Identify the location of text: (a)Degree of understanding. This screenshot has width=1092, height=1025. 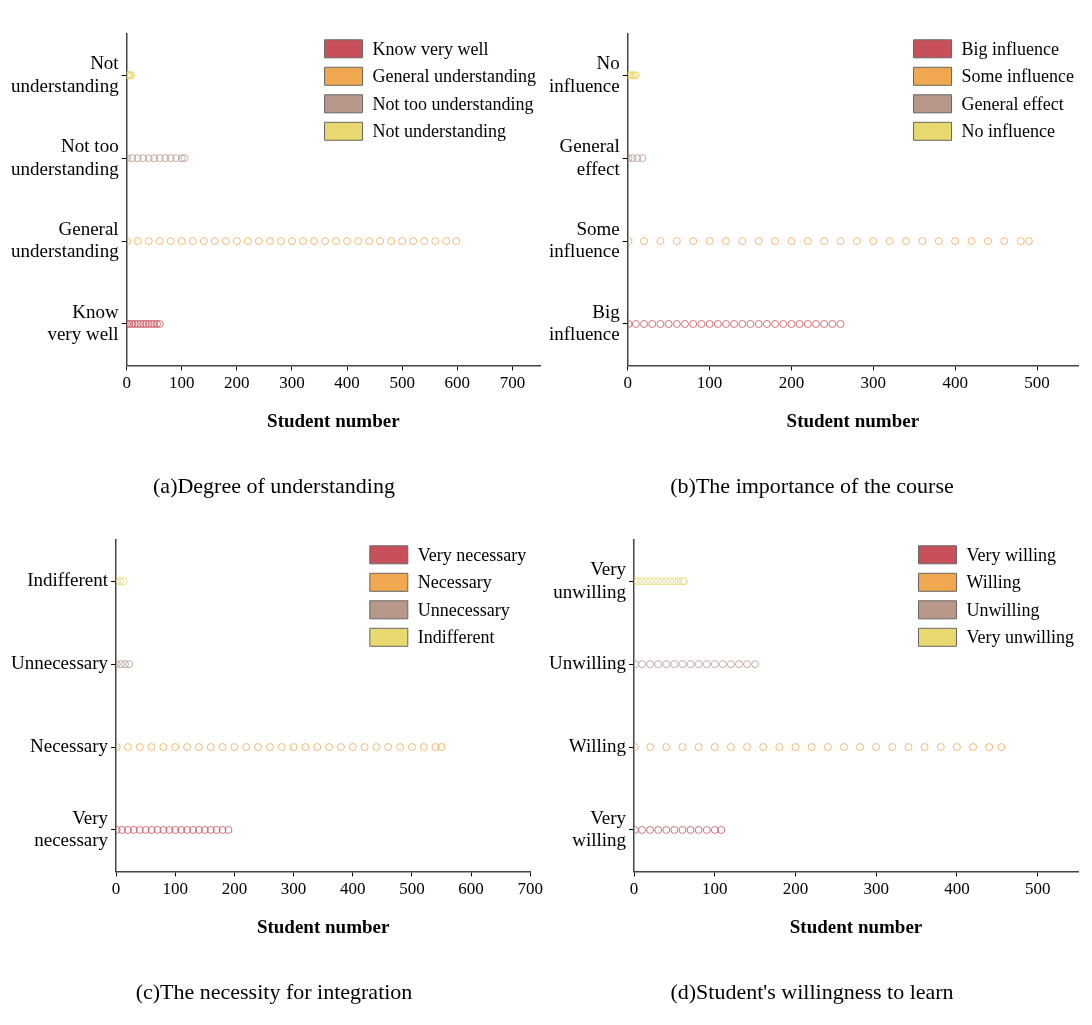
(274, 485).